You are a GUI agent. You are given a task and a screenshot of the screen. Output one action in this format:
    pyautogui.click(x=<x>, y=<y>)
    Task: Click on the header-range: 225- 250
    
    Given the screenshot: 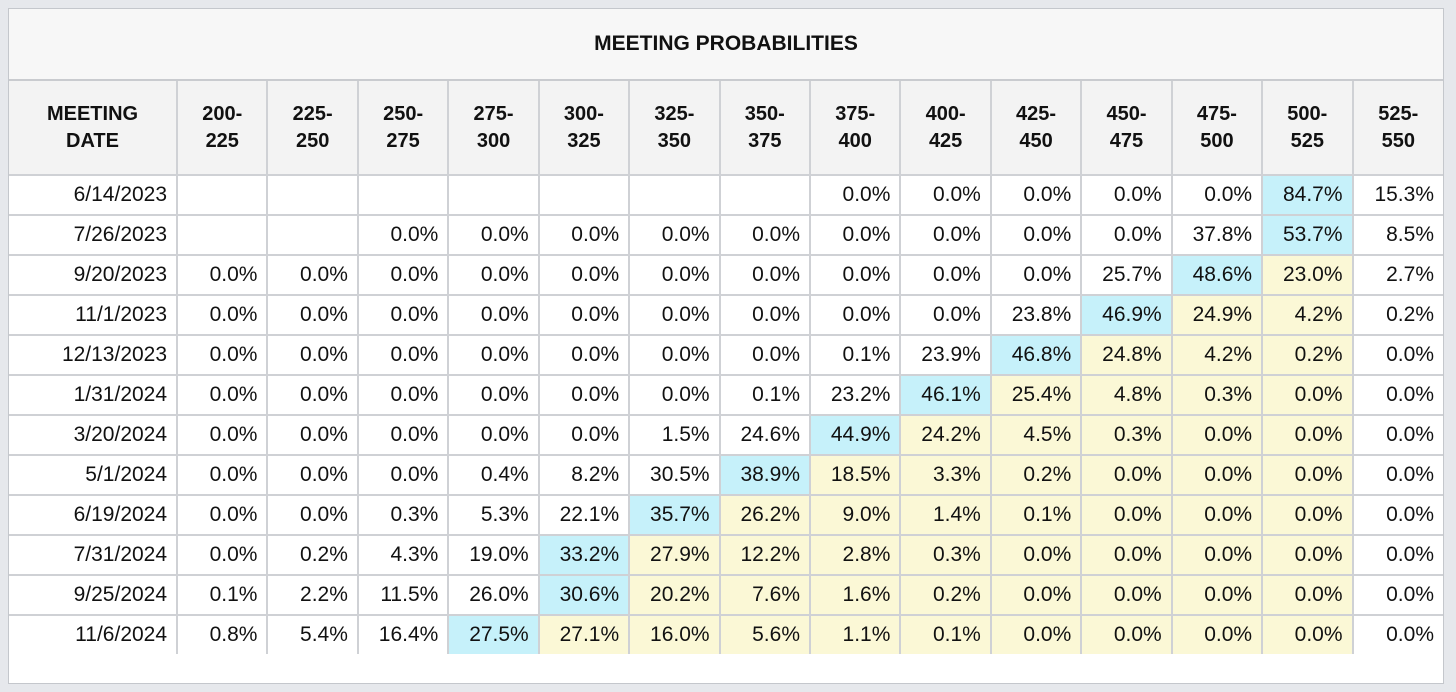 What is the action you would take?
    pyautogui.click(x=312, y=128)
    